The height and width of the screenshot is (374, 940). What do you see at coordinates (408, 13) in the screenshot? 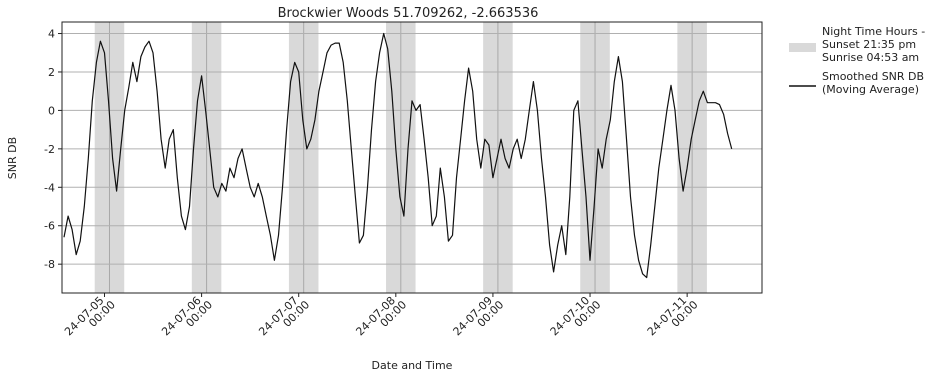
I see `chart-title: Brockwier Woods 51.709262, -2.663536` at bounding box center [408, 13].